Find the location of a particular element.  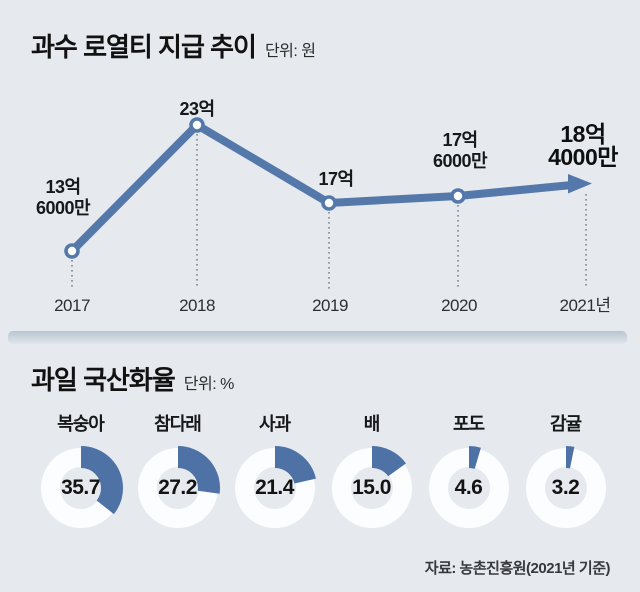

x-tick-2021: 2021년 is located at coordinates (585, 305).